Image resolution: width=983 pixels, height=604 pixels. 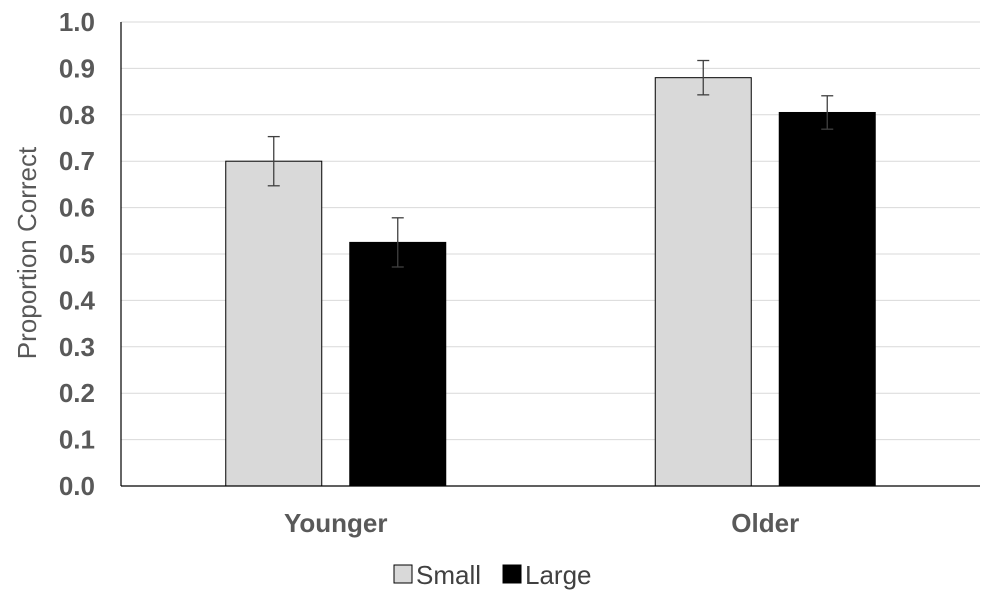 I want to click on x-category-labels: Younger Older, so click(x=541, y=523).